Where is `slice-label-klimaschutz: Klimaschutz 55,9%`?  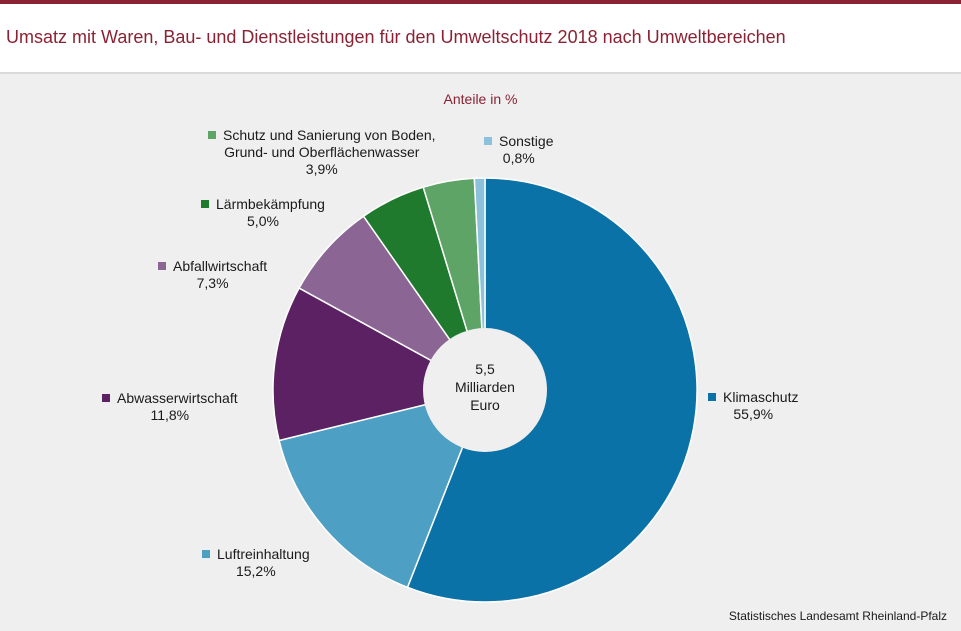 slice-label-klimaschutz: Klimaschutz 55,9% is located at coordinates (753, 406).